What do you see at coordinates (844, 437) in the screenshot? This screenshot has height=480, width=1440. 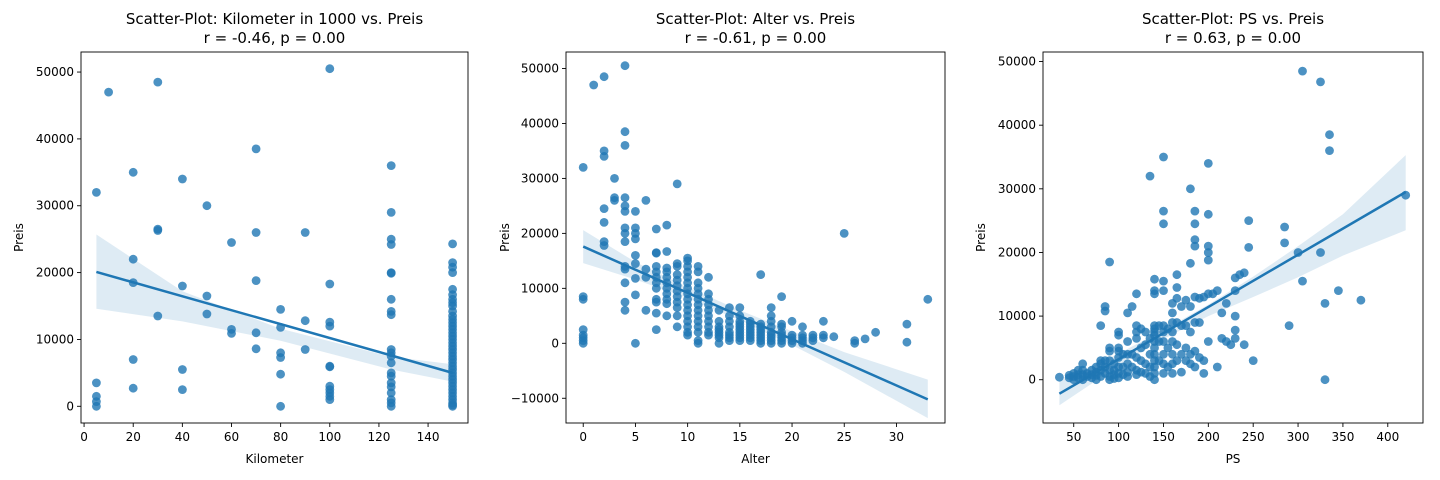 I see `x-tick-label: 25` at bounding box center [844, 437].